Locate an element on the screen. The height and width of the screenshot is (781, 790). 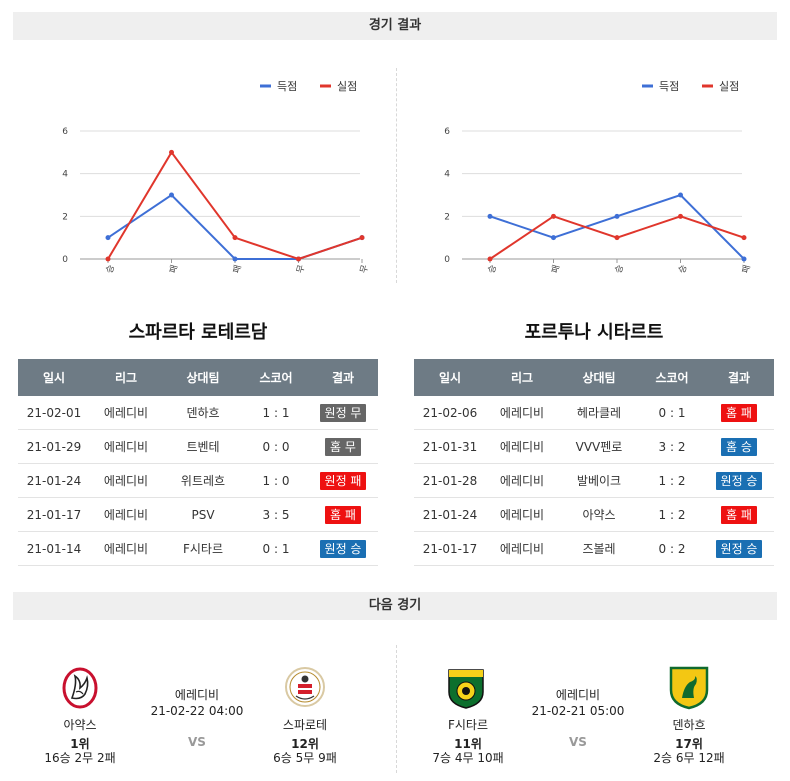
result-badge: 원정 무 is located at coordinates (343, 412).